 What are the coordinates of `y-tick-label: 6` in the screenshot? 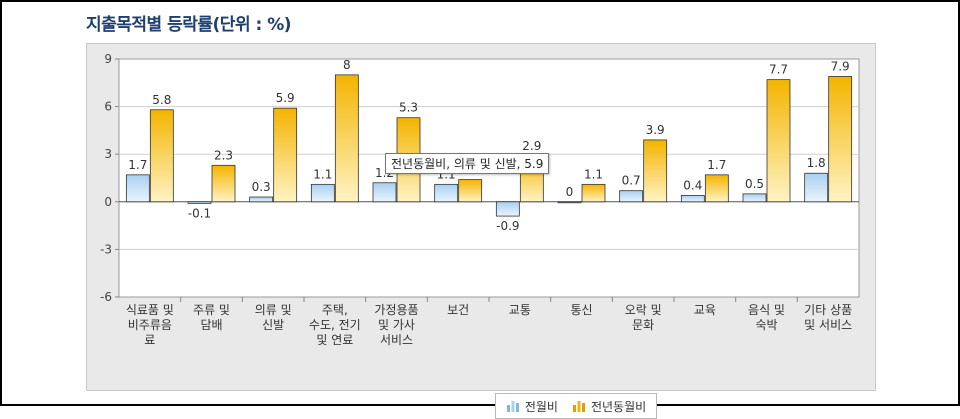 It's located at (108, 107).